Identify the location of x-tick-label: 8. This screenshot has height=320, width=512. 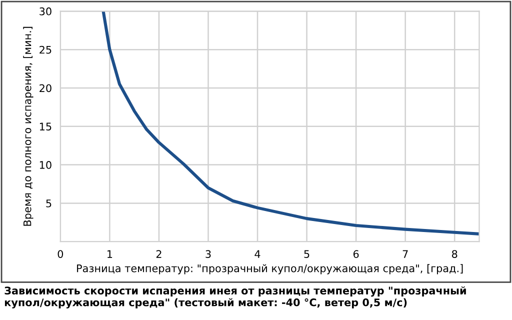
(455, 254).